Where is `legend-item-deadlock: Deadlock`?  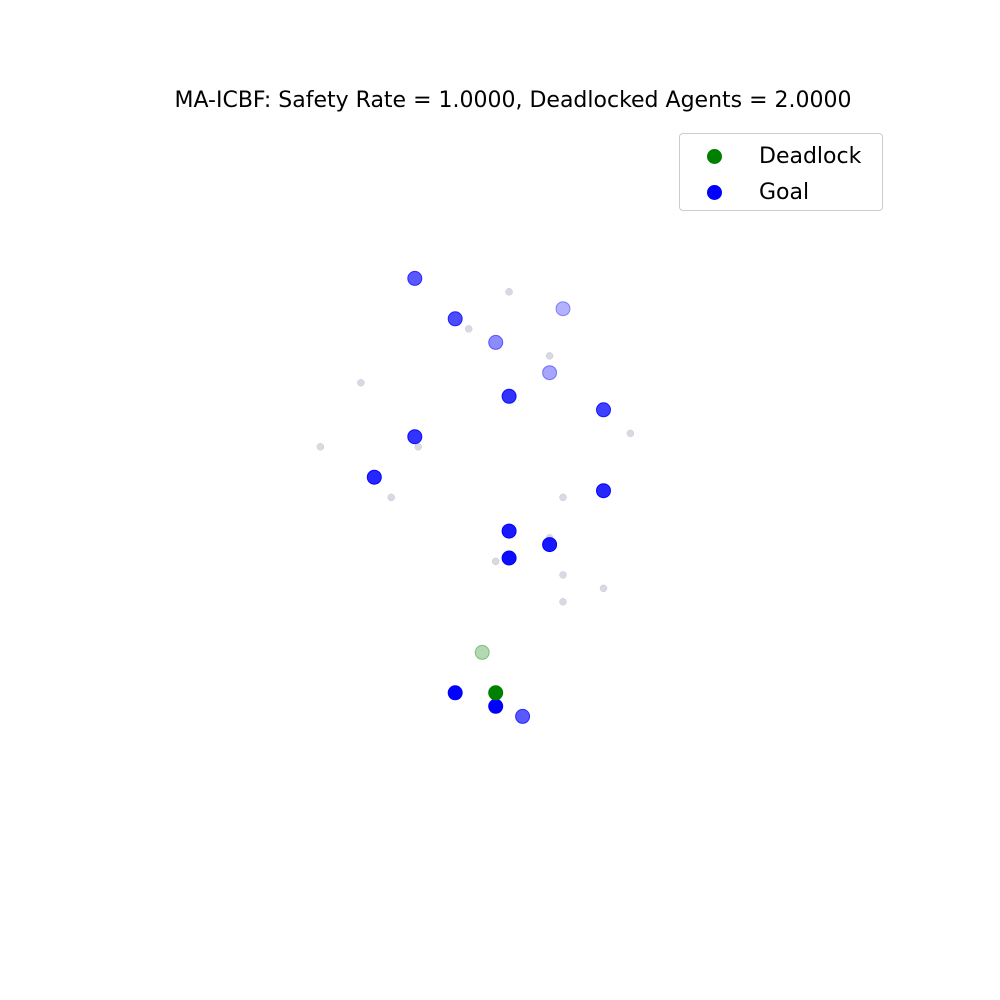 legend-item-deadlock: Deadlock is located at coordinates (781, 157).